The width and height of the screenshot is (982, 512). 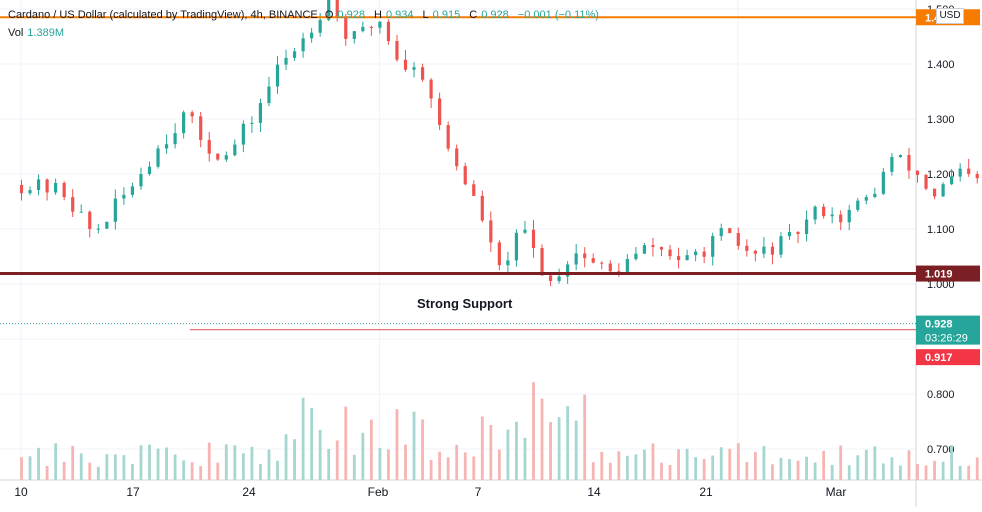 What do you see at coordinates (941, 120) in the screenshot?
I see `y-tick-label: 1.300` at bounding box center [941, 120].